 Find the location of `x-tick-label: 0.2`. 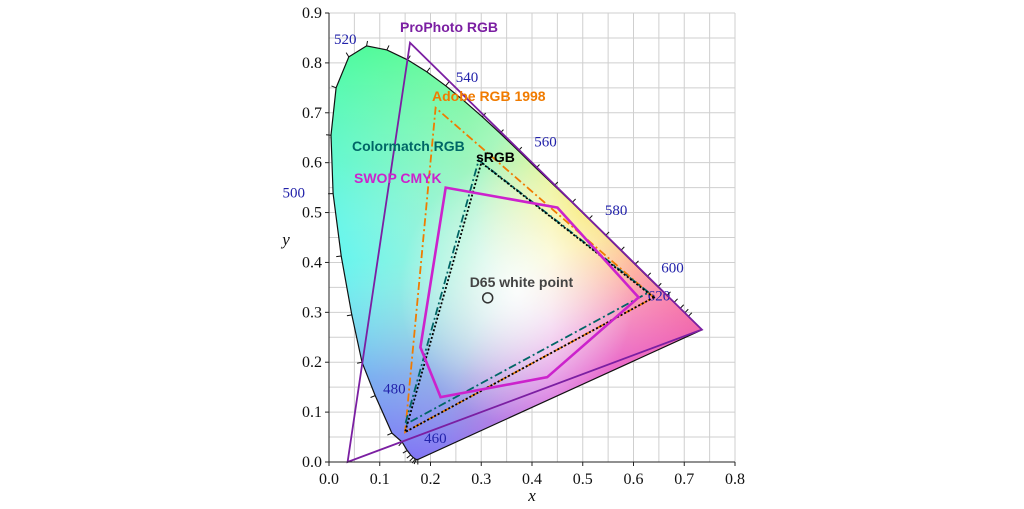

x-tick-label: 0.2 is located at coordinates (431, 479).